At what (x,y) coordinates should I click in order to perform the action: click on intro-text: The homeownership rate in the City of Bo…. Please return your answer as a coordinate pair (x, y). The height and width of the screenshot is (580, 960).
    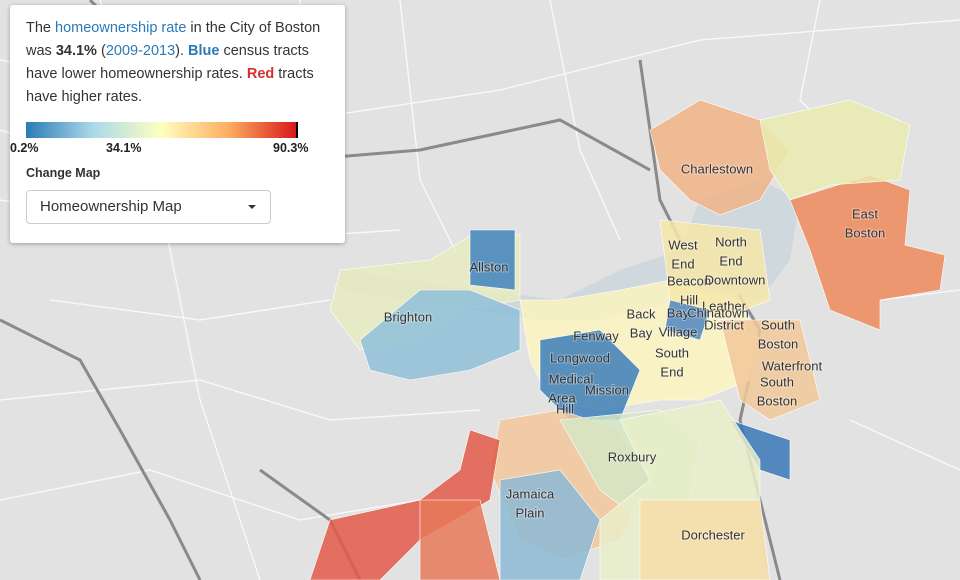
    Looking at the image, I should click on (178, 63).